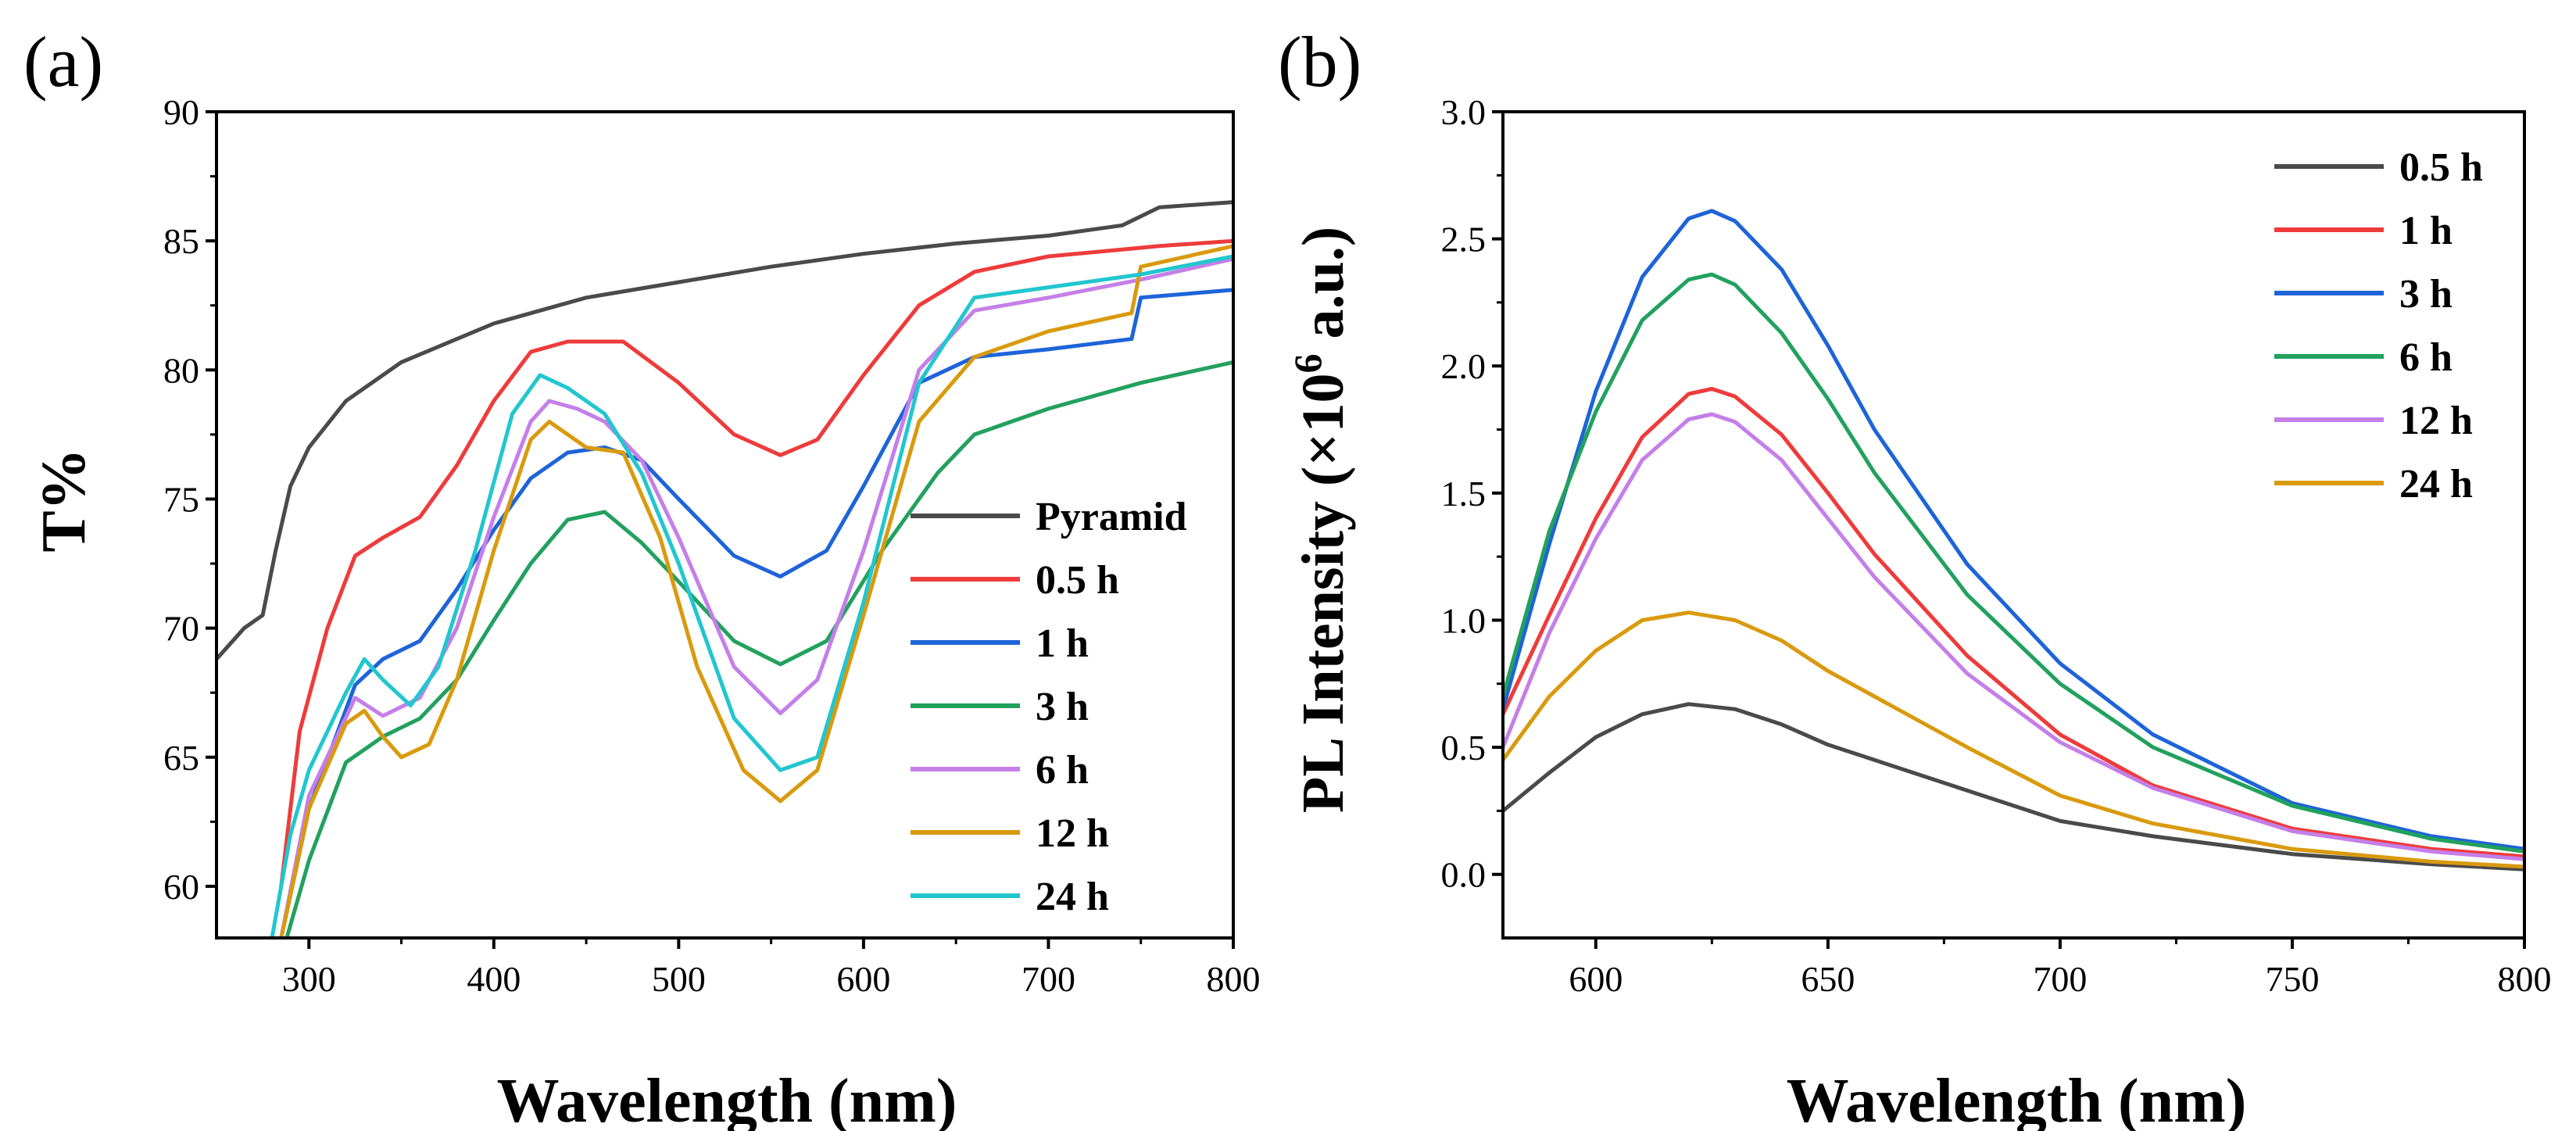  What do you see at coordinates (1234, 979) in the screenshot?
I see `panel-a-x-tick-label: 800` at bounding box center [1234, 979].